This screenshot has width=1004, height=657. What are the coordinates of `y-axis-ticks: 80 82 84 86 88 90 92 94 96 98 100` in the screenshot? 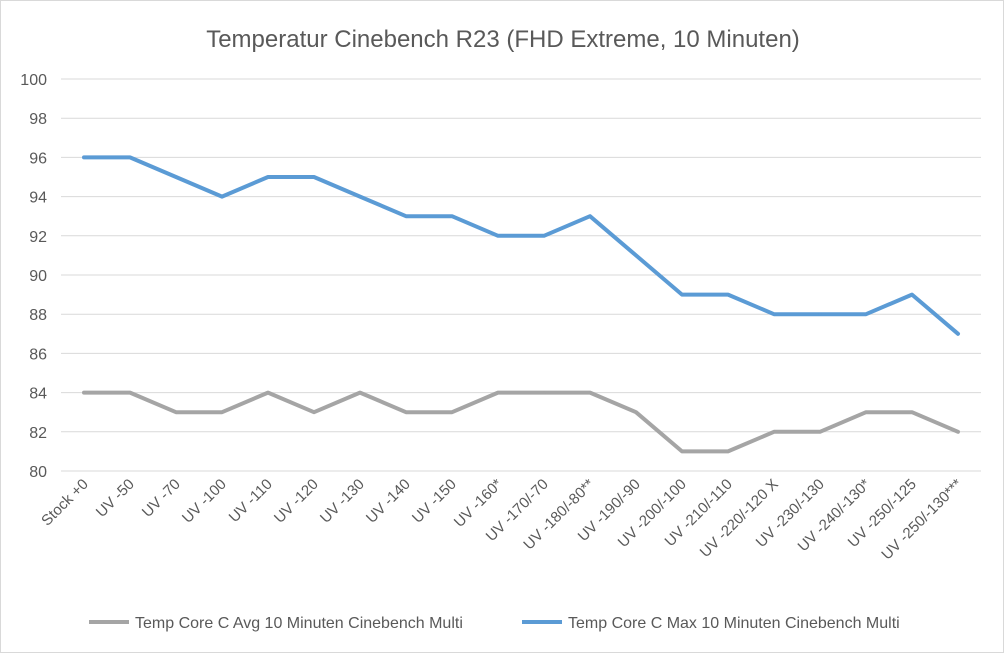 It's located at (33, 276).